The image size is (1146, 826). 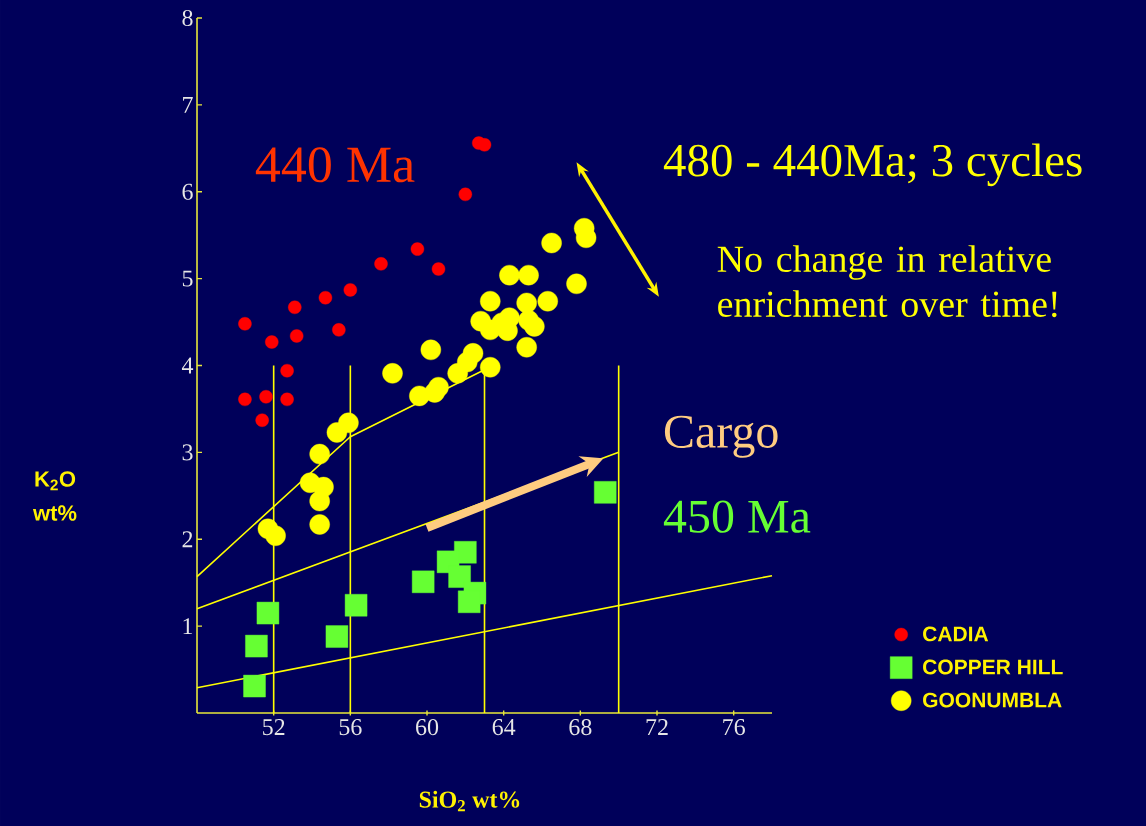 I want to click on legend-label: COPPER HILL, so click(x=993, y=667).